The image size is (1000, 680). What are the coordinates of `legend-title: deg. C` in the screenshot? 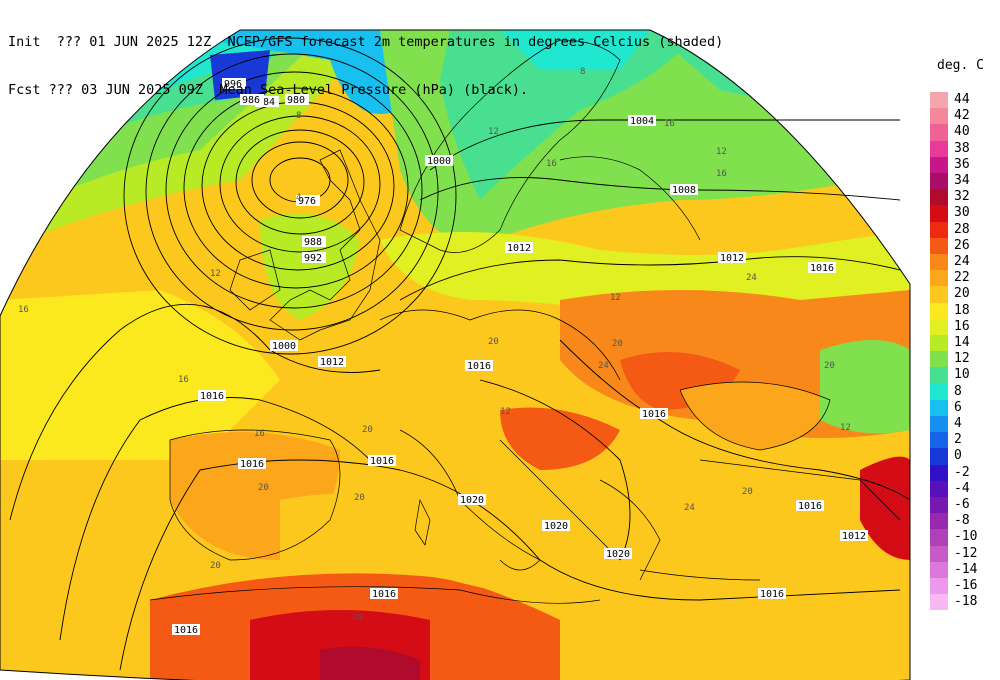 It's located at (960, 65).